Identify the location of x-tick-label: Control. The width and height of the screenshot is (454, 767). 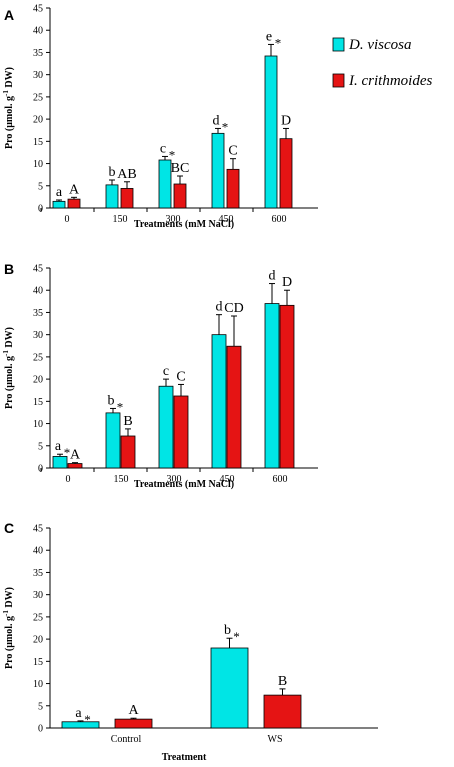
(126, 739).